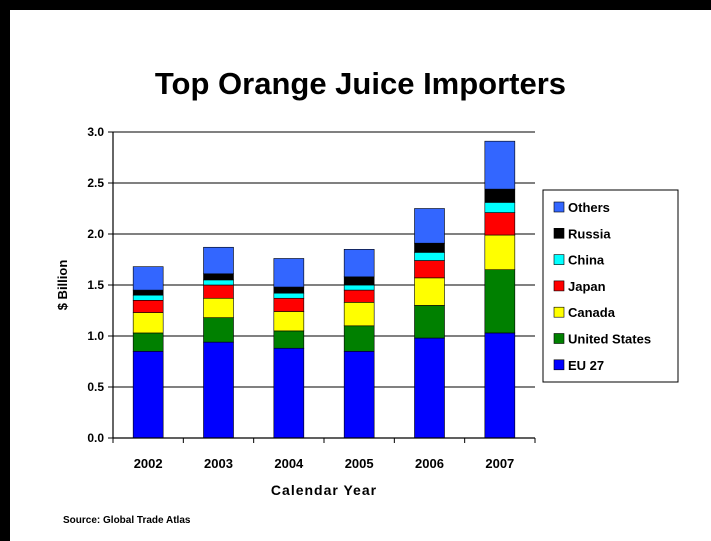 This screenshot has width=711, height=541. Describe the element at coordinates (62, 285) in the screenshot. I see `y-axis-title: $ Billion` at that location.